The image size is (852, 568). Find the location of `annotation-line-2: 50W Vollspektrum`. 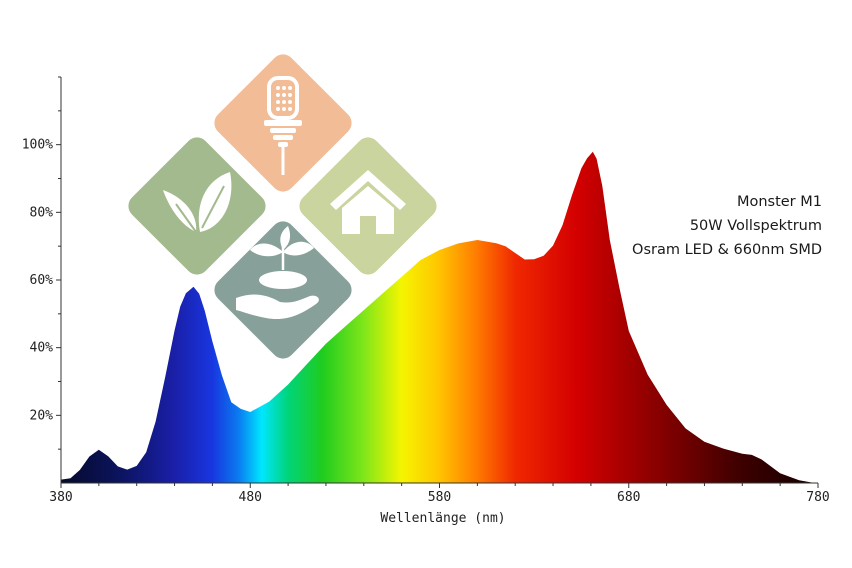

annotation-line-2: 50W Vollspektrum is located at coordinates (756, 226).